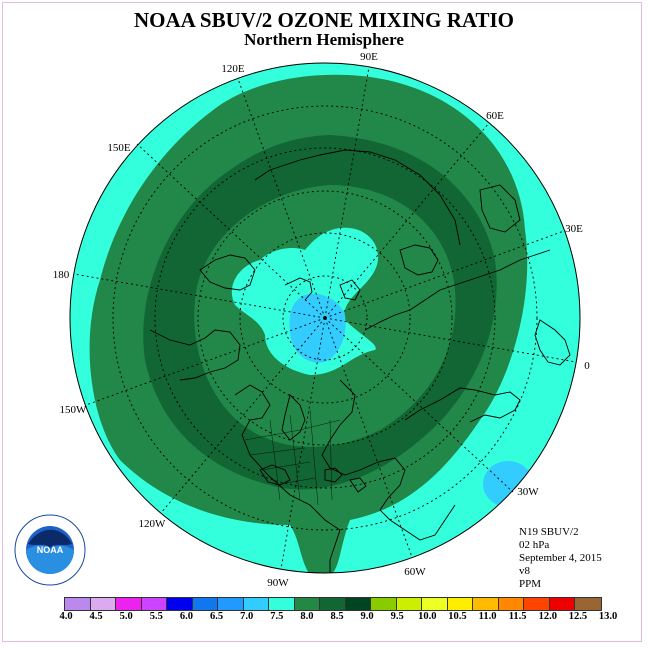 The width and height of the screenshot is (648, 648). What do you see at coordinates (369, 57) in the screenshot?
I see `lon-label-90e: 90E` at bounding box center [369, 57].